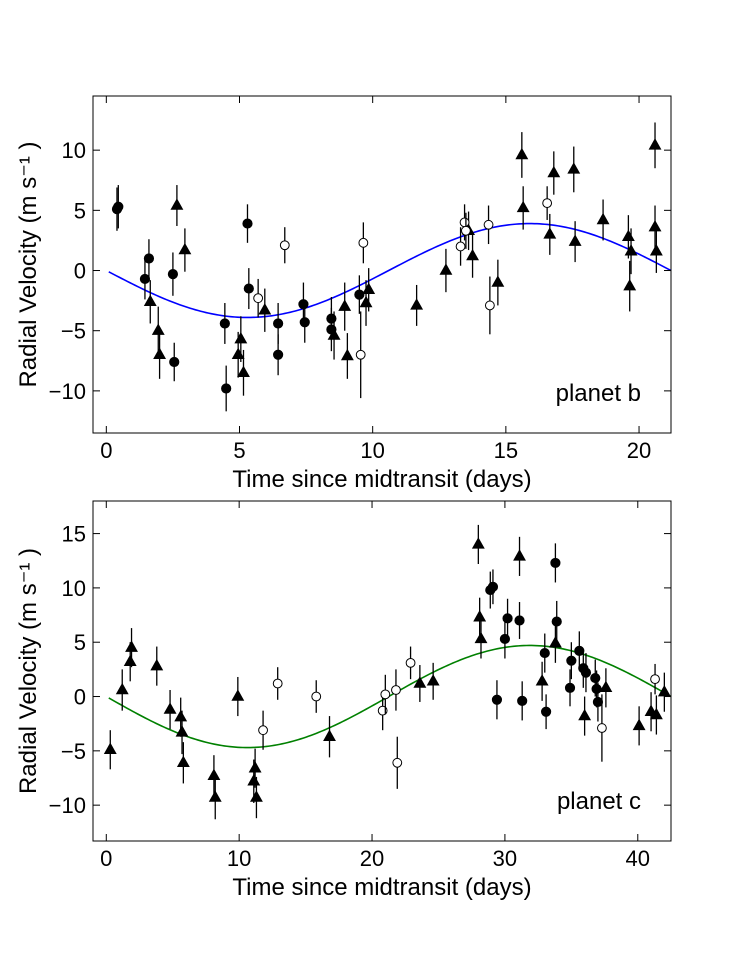 The height and width of the screenshot is (961, 747). What do you see at coordinates (598, 393) in the screenshot?
I see `panel-label: planet b` at bounding box center [598, 393].